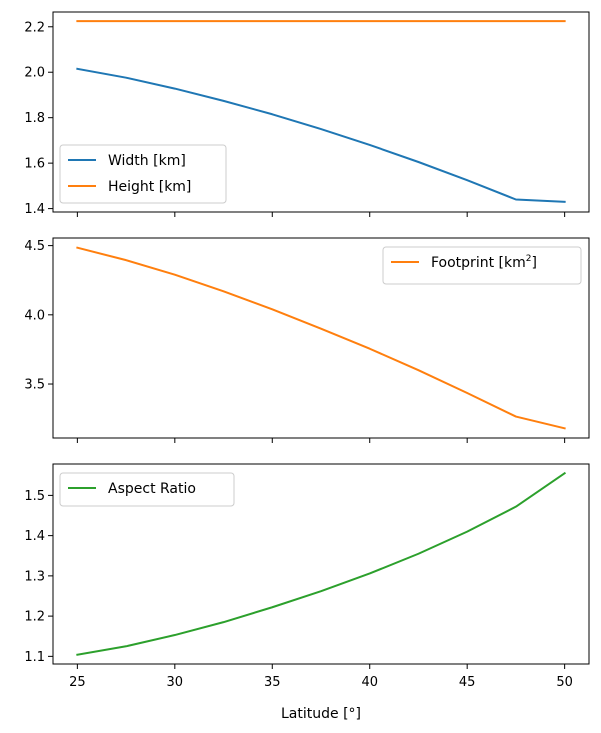 This screenshot has width=601, height=733. What do you see at coordinates (321, 714) in the screenshot?
I see `x-axis-label: Latitude [°]` at bounding box center [321, 714].